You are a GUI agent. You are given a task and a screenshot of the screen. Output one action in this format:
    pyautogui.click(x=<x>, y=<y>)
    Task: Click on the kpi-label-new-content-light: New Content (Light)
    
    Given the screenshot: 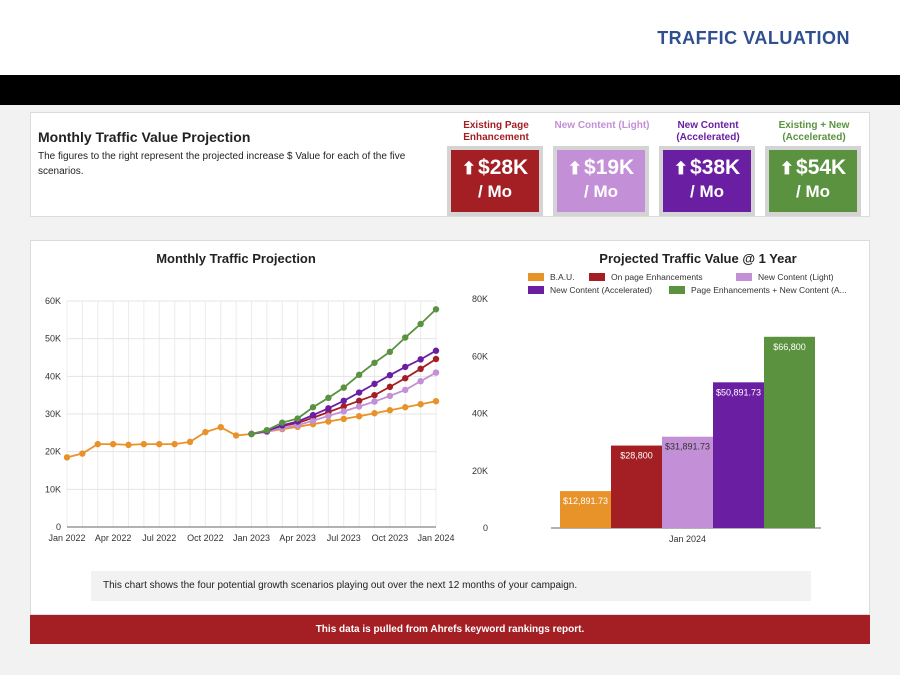 What is the action you would take?
    pyautogui.click(x=602, y=125)
    